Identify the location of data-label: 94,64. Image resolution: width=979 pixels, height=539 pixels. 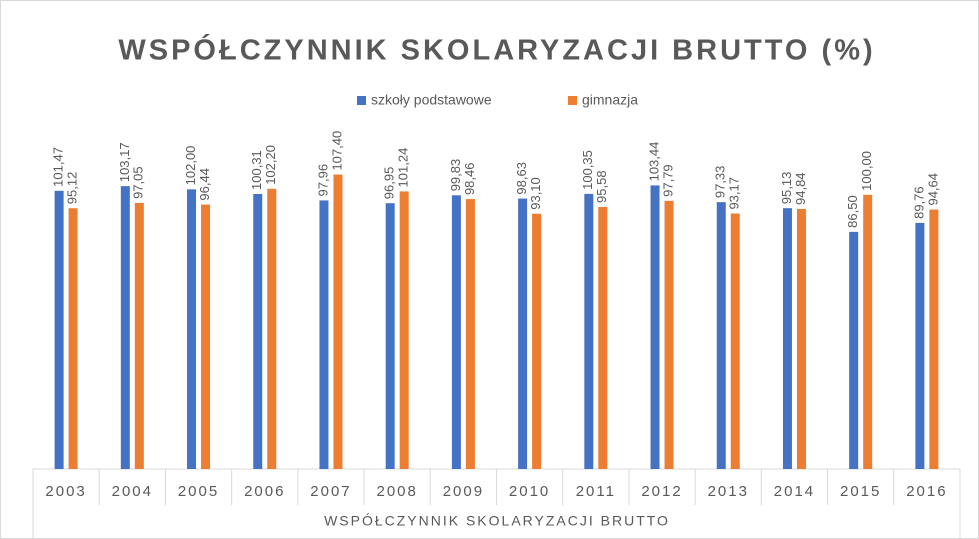
(932, 189).